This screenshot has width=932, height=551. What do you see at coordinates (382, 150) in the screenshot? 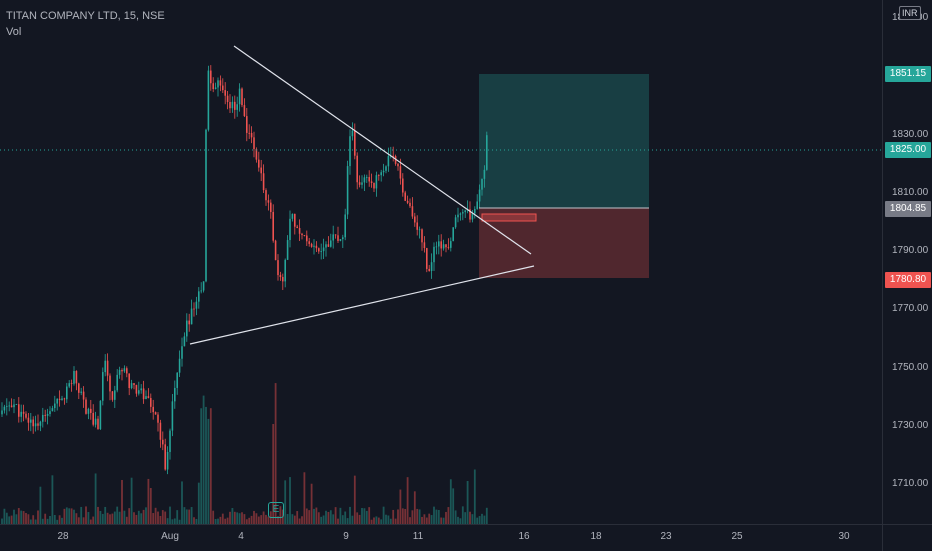
I see `upper-trendline` at bounding box center [382, 150].